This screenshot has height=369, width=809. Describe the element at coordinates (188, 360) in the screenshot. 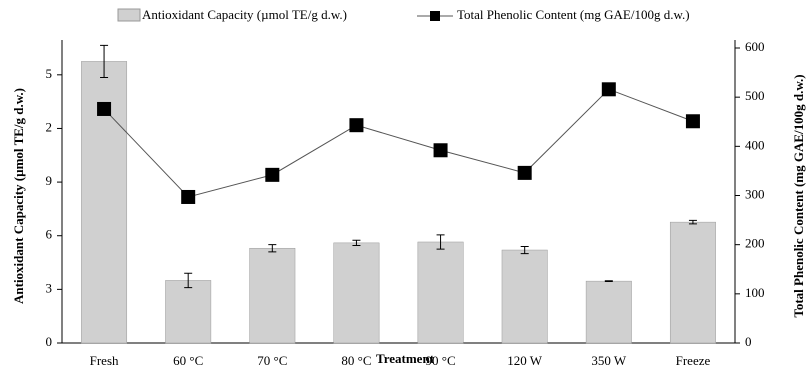

I see `x-tick-label: 60 °C` at that location.